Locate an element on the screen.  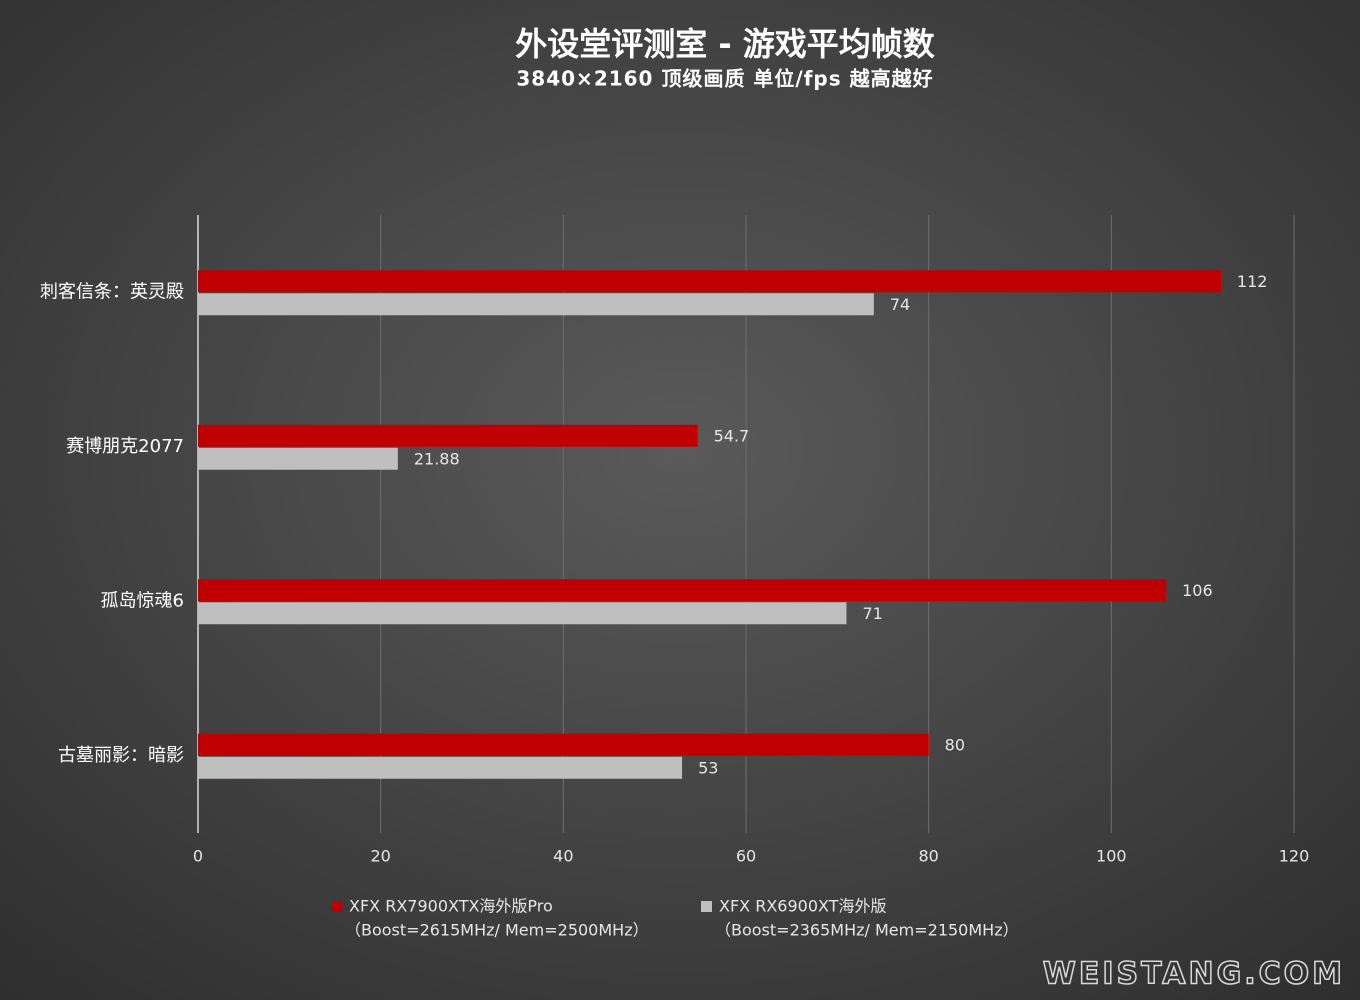
legend-label: XFX RX7900XTX海外版Pro is located at coordinates (451, 906).